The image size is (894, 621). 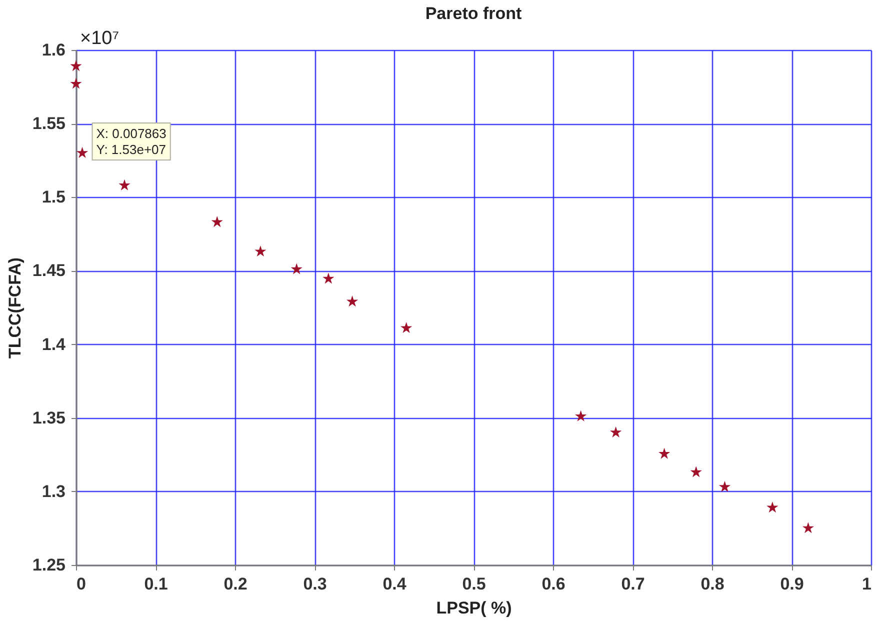 I want to click on x-tick-label: 0.1, so click(x=156, y=584).